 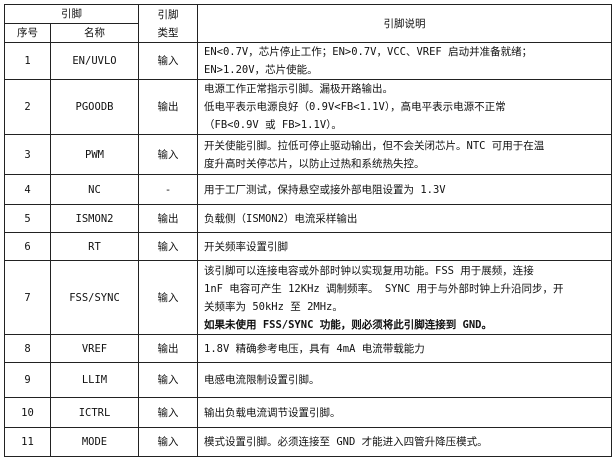 What do you see at coordinates (261, 70) in the screenshot?
I see `description-line: EN>1.20V，芯片使能。` at bounding box center [261, 70].